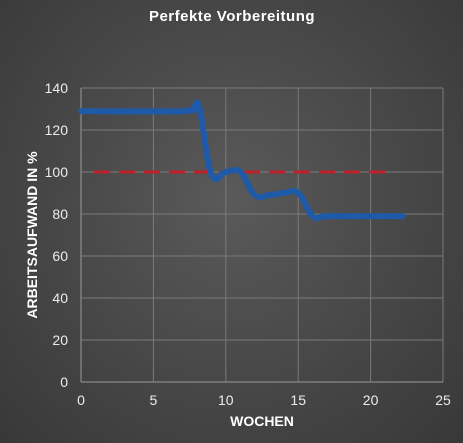 This screenshot has width=463, height=443. What do you see at coordinates (60, 298) in the screenshot?
I see `y-tick-label: 40` at bounding box center [60, 298].